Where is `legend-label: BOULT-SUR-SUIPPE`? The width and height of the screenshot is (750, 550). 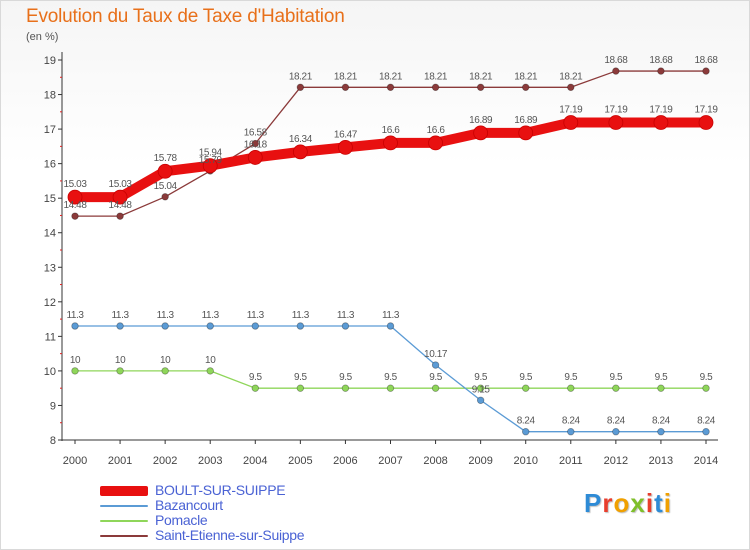 legend-label: BOULT-SUR-SUIPPE is located at coordinates (220, 490).